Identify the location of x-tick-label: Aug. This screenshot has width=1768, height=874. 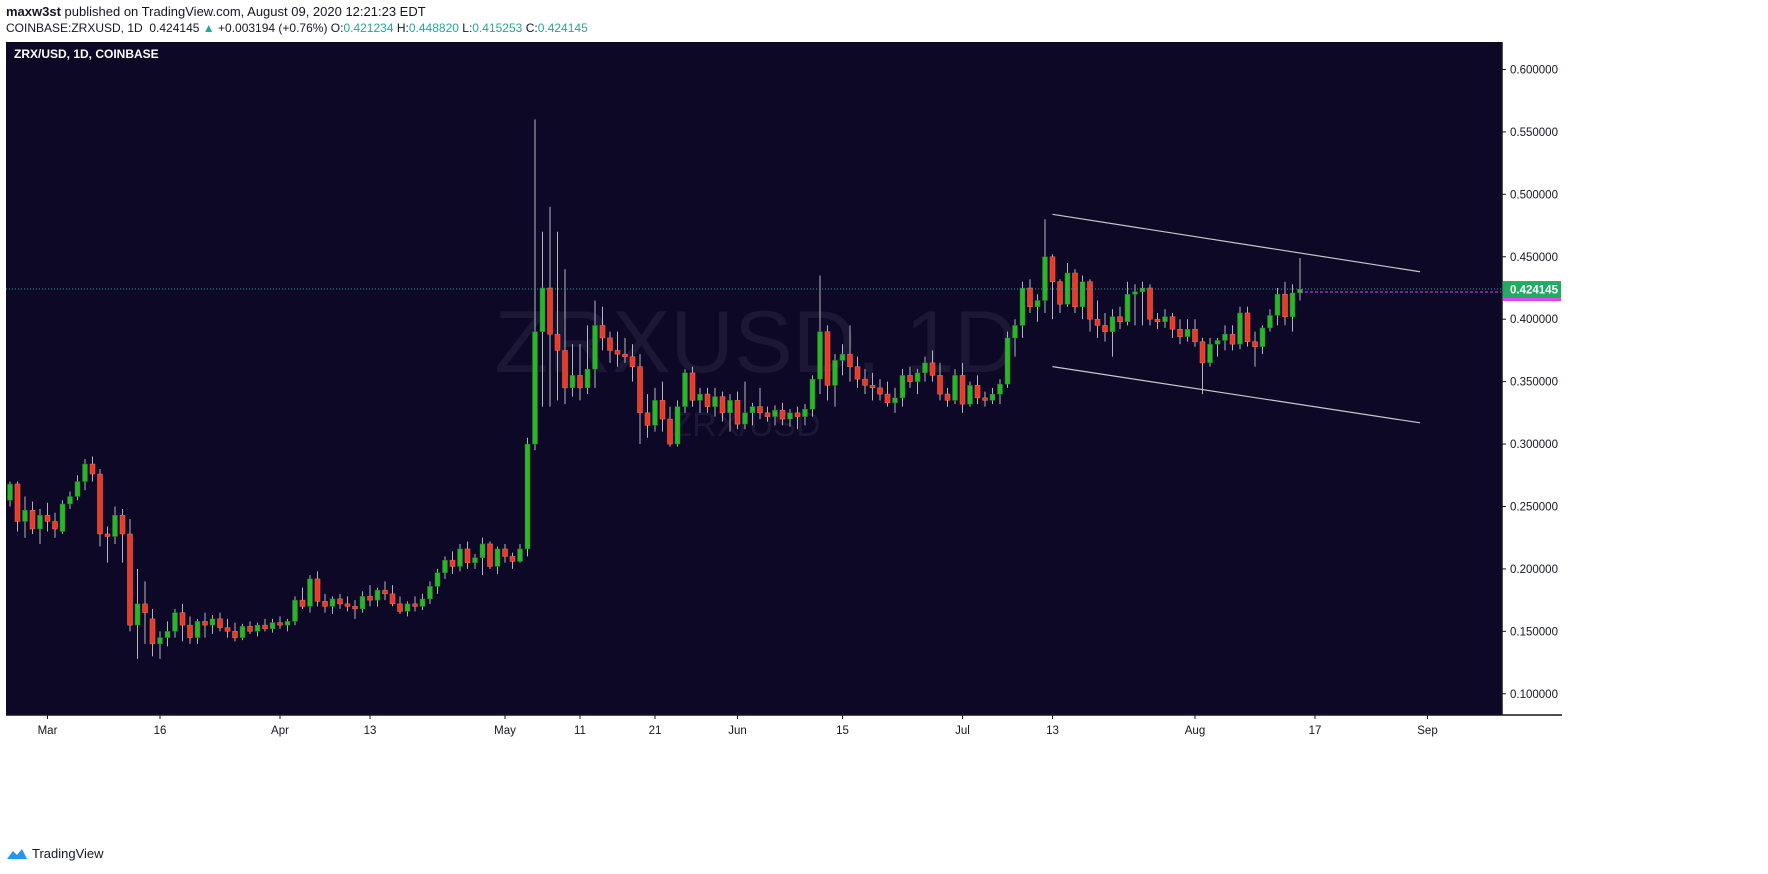
(1195, 731).